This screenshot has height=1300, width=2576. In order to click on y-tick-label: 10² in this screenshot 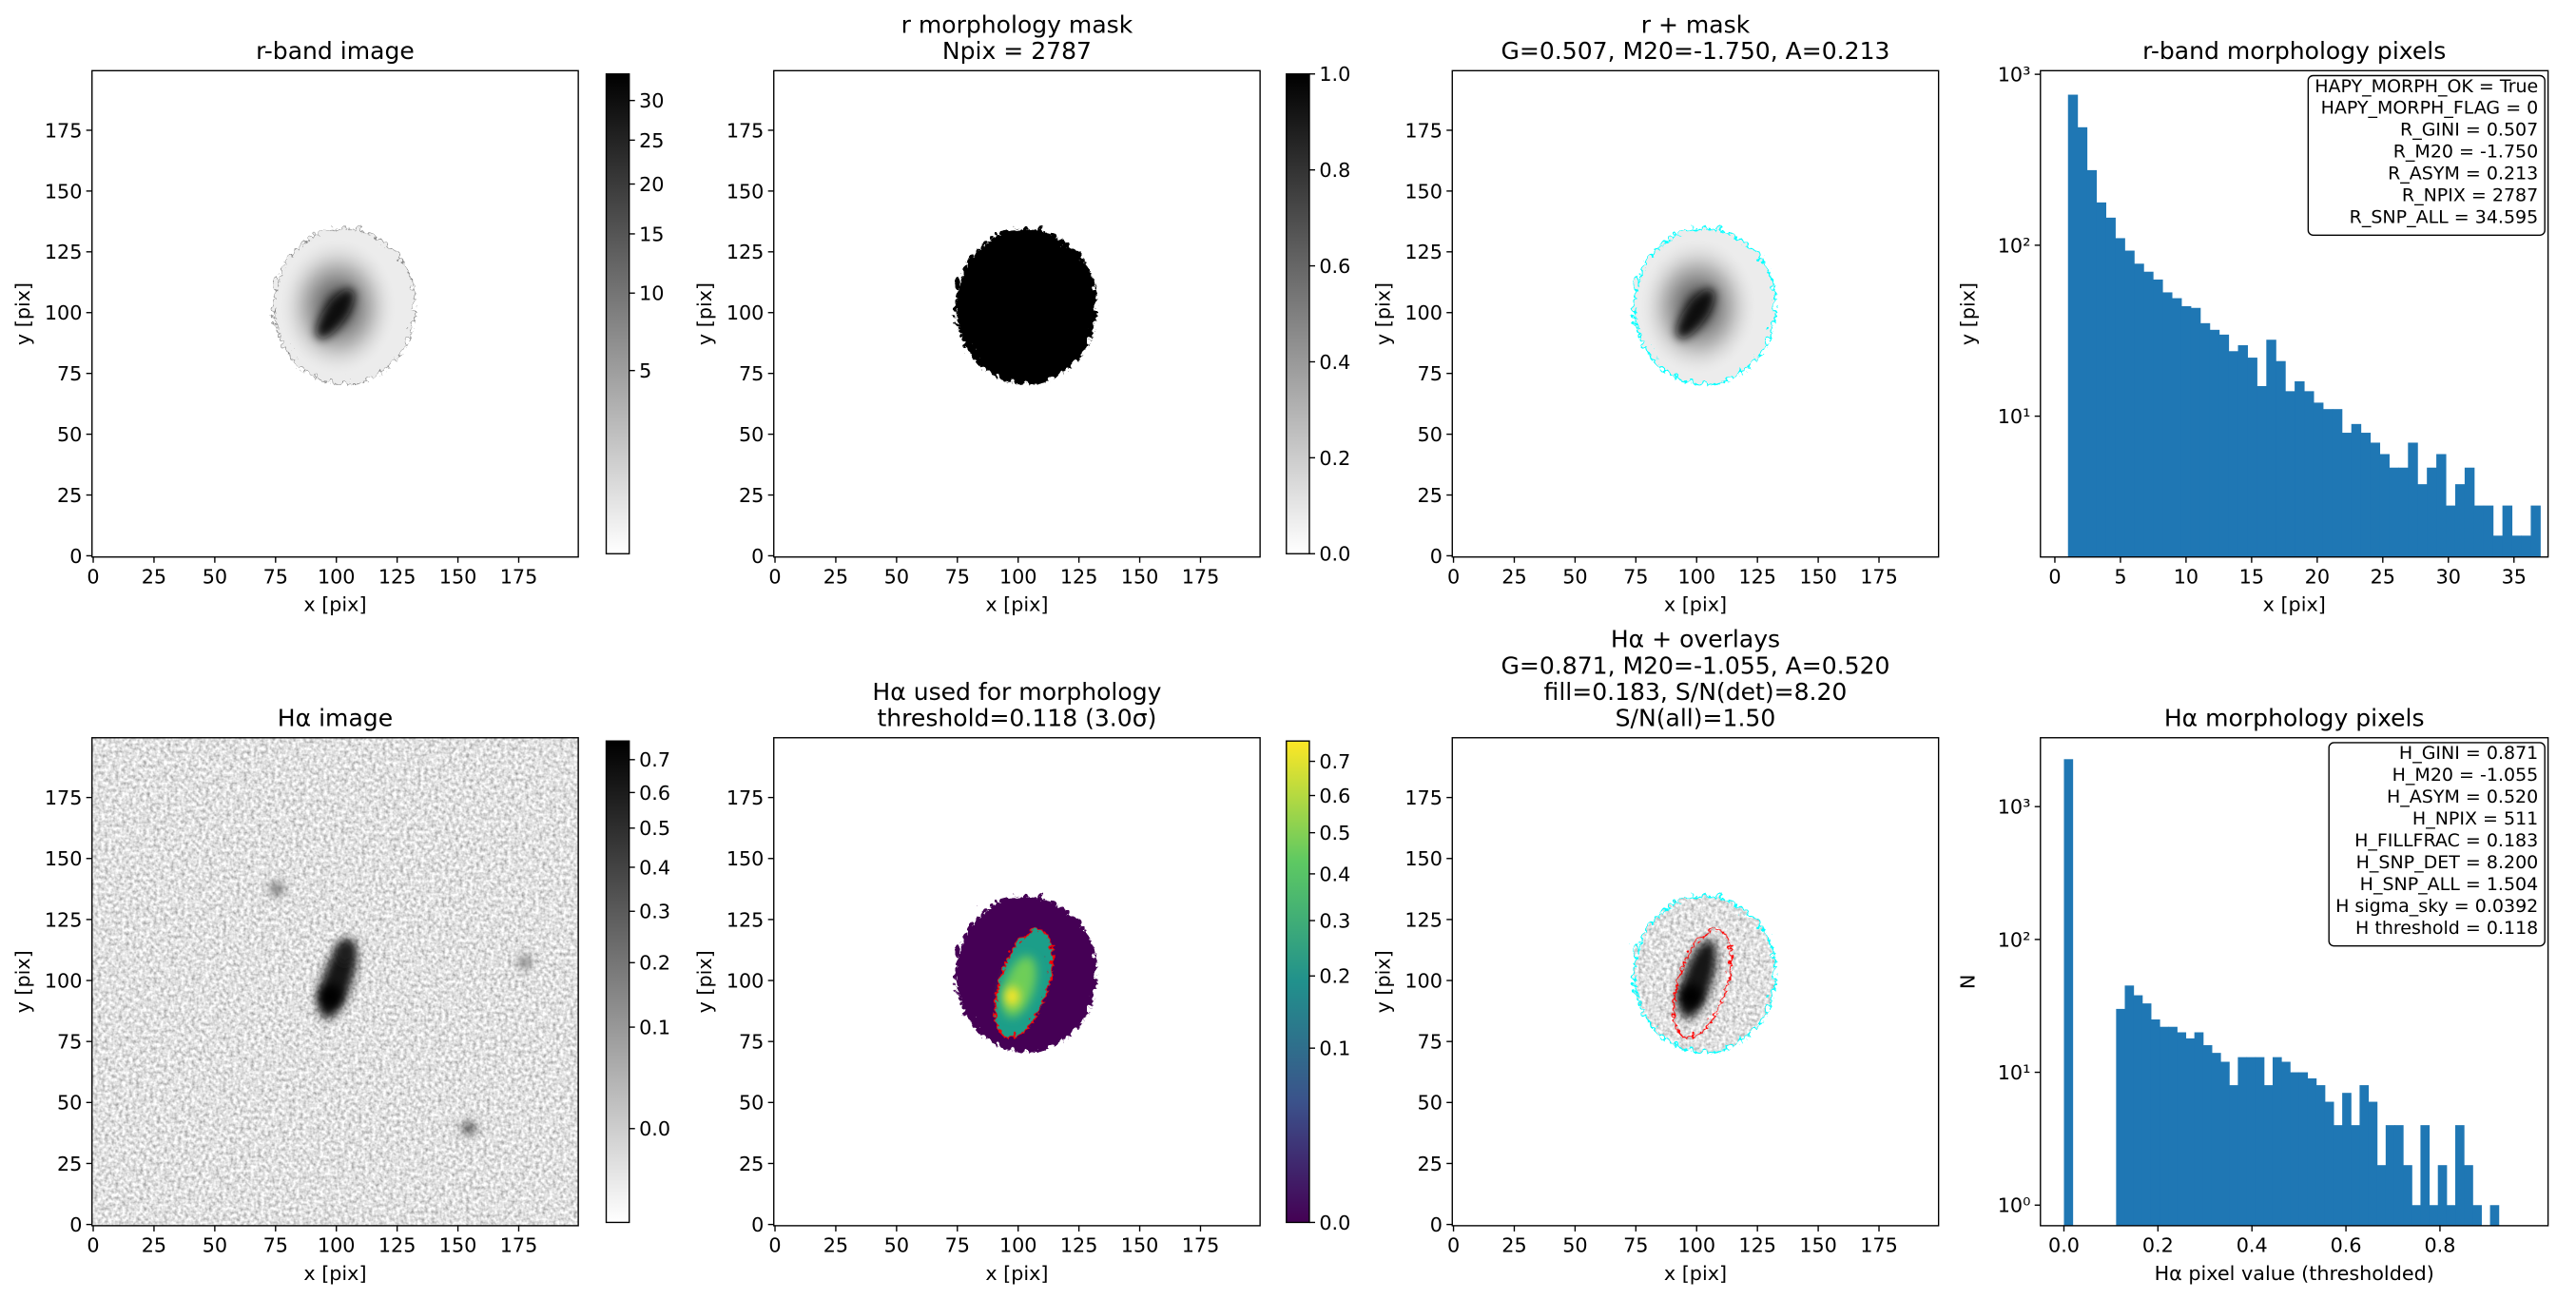, I will do `click(2014, 939)`.